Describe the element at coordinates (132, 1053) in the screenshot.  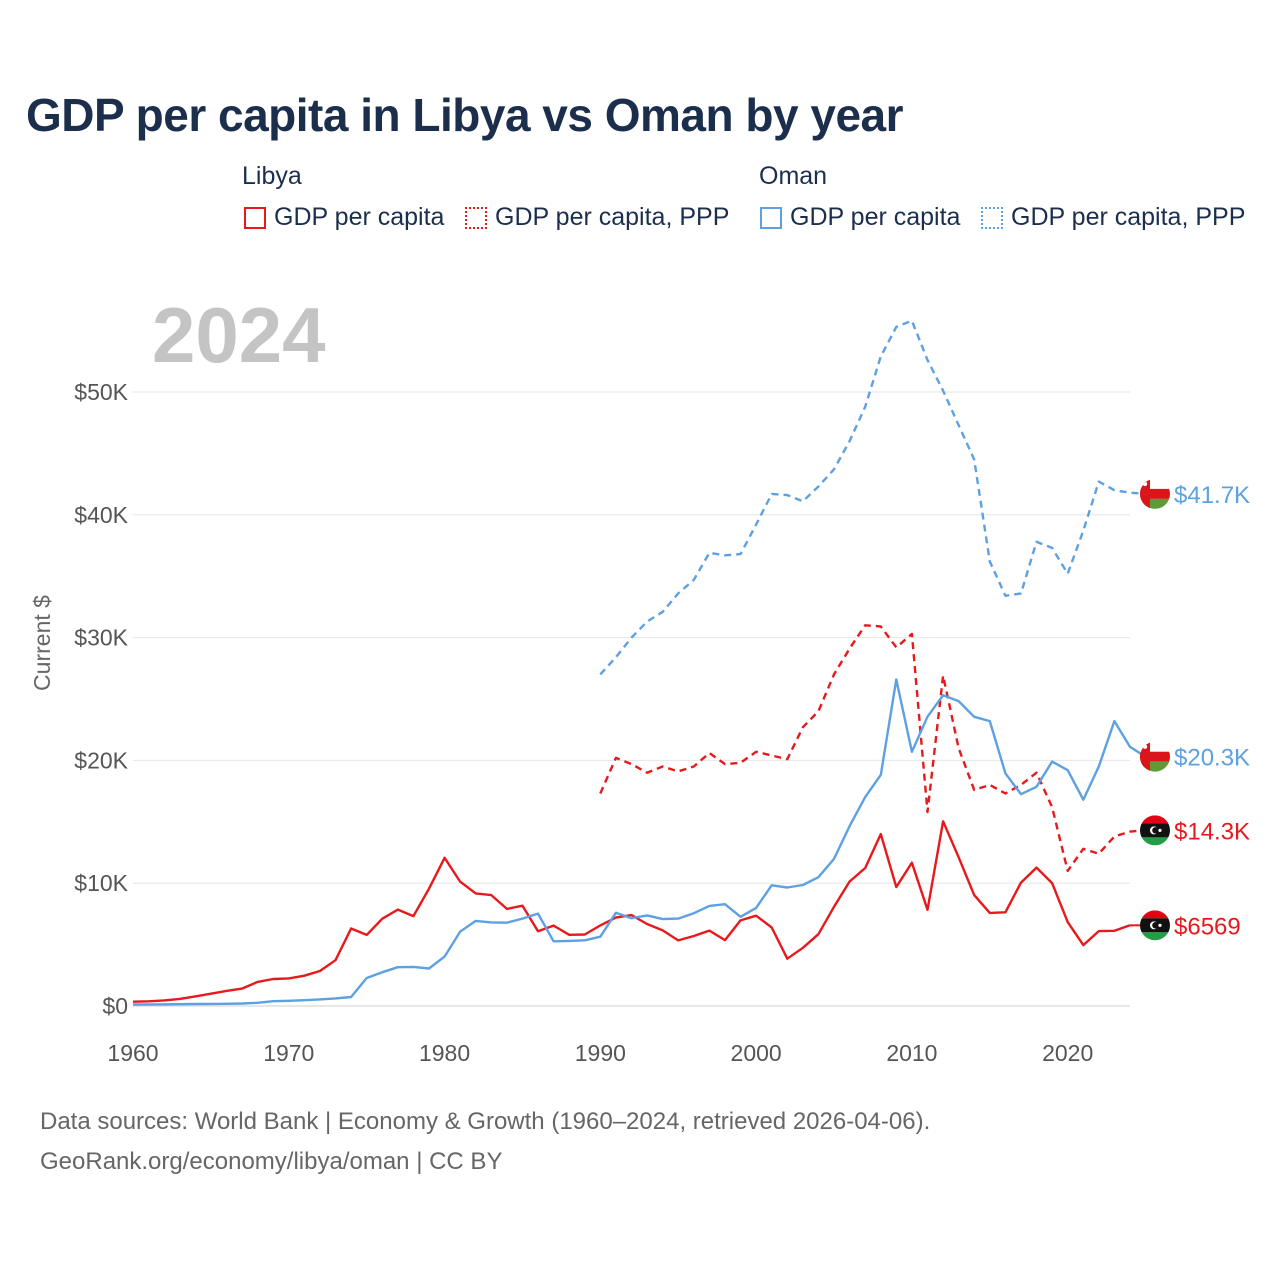
I see `x-tick-label: 1960` at that location.